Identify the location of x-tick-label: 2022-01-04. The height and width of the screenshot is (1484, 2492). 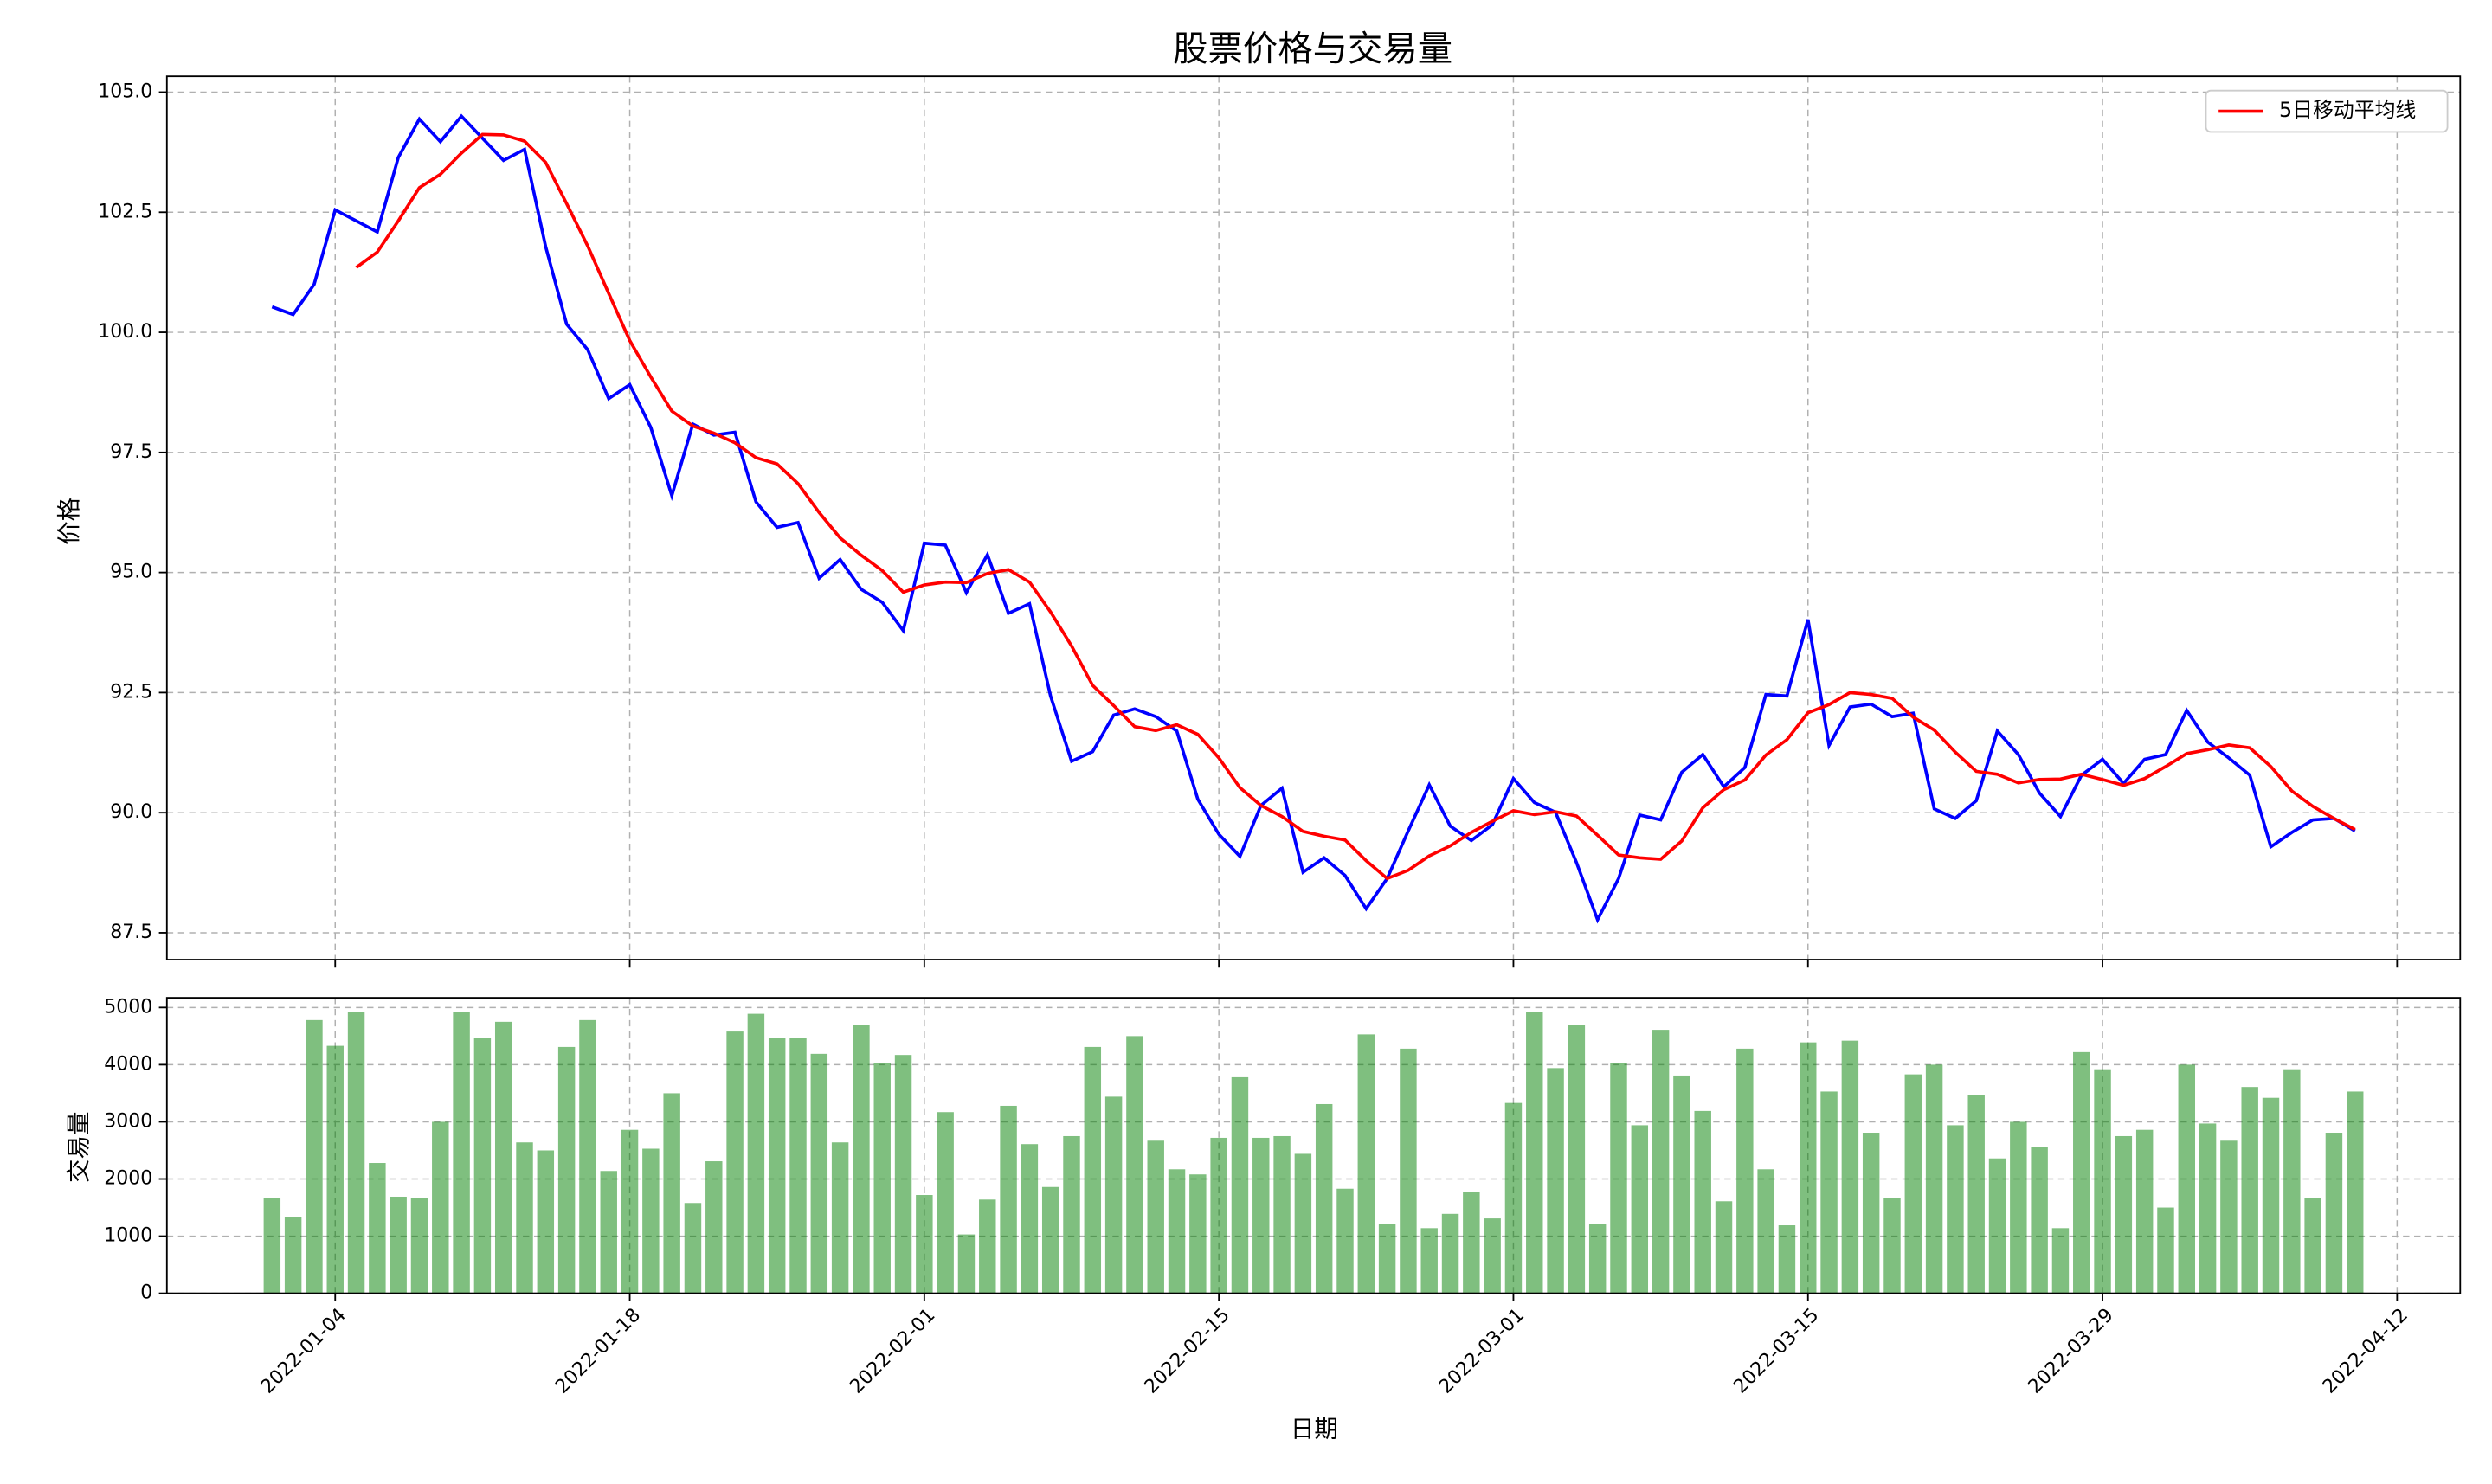
(304, 1350).